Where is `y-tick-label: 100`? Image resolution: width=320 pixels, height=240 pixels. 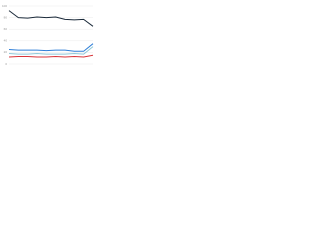 y-tick-label: 100 is located at coordinates (4, 6).